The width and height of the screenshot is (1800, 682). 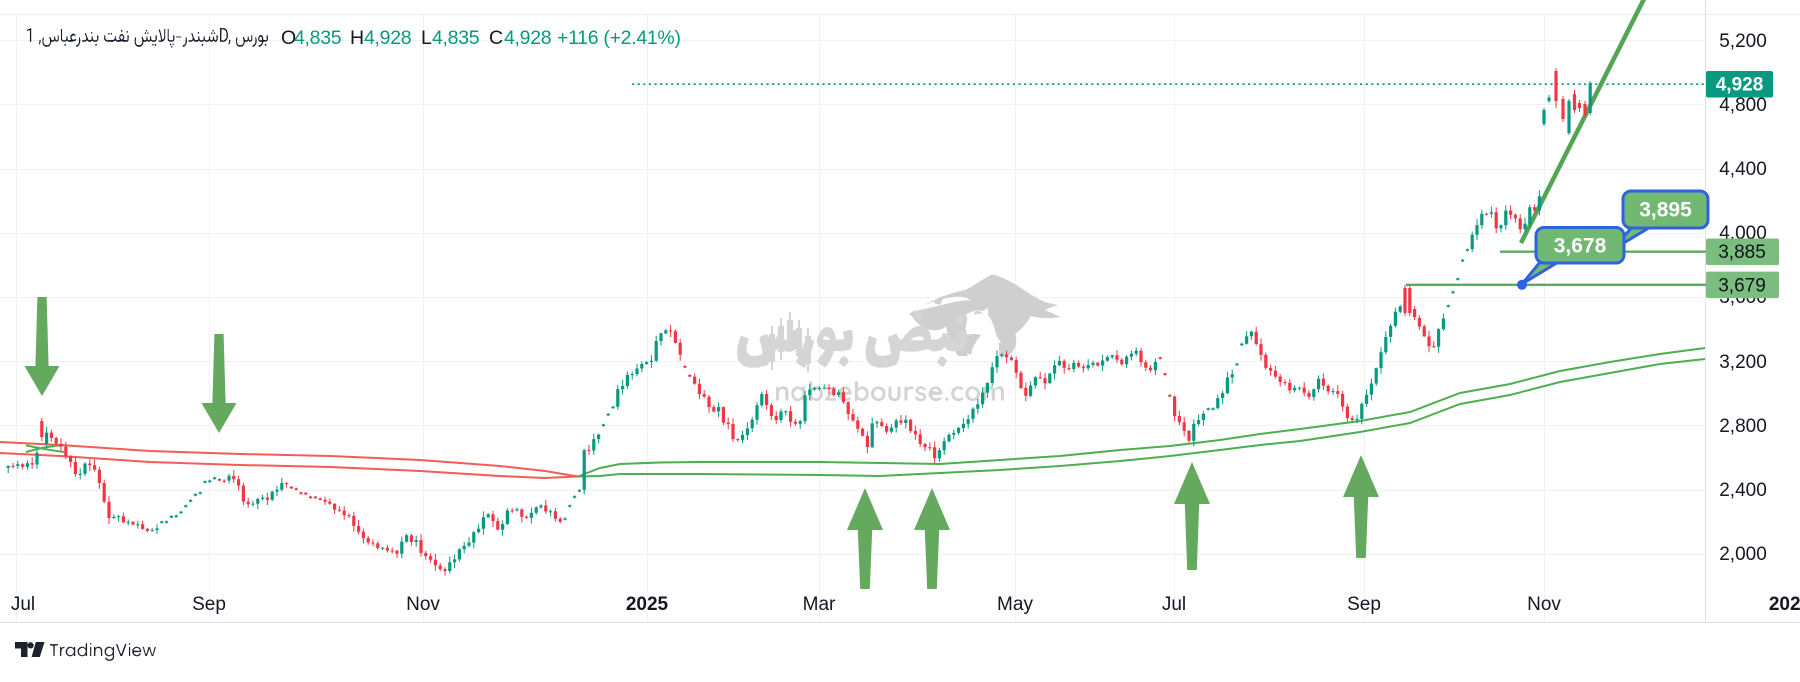 What do you see at coordinates (357, 38) in the screenshot?
I see `svg-text: H` at bounding box center [357, 38].